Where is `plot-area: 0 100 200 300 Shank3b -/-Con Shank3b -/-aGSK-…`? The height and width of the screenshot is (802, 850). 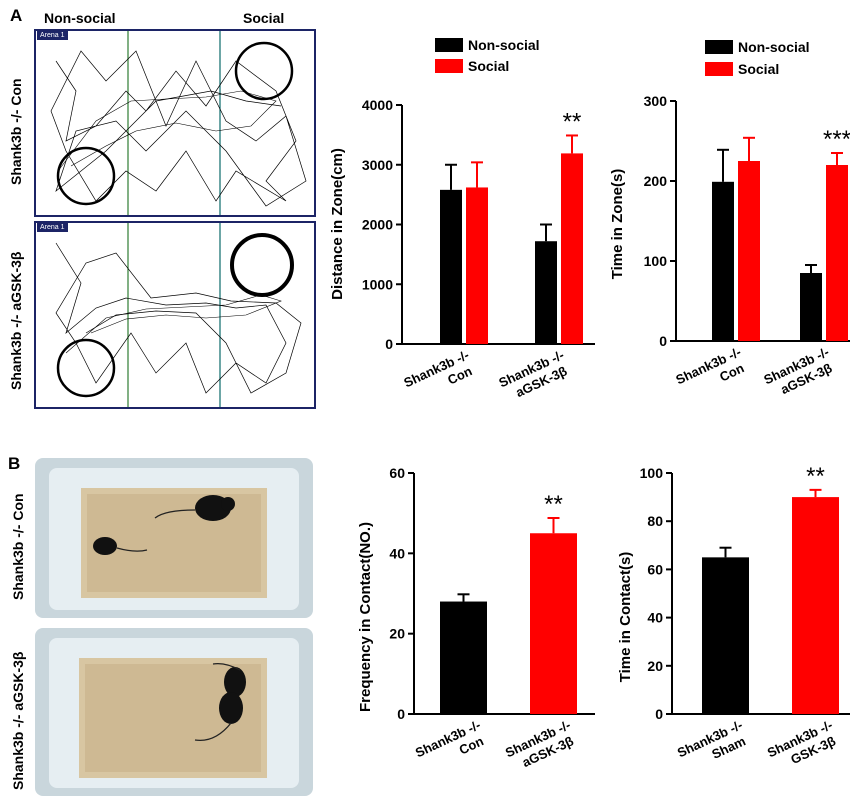
plot-area: 0 100 200 300 Shank3b -/-Con Shank3b -/-aGSK-… is located at coordinates (747, 247).